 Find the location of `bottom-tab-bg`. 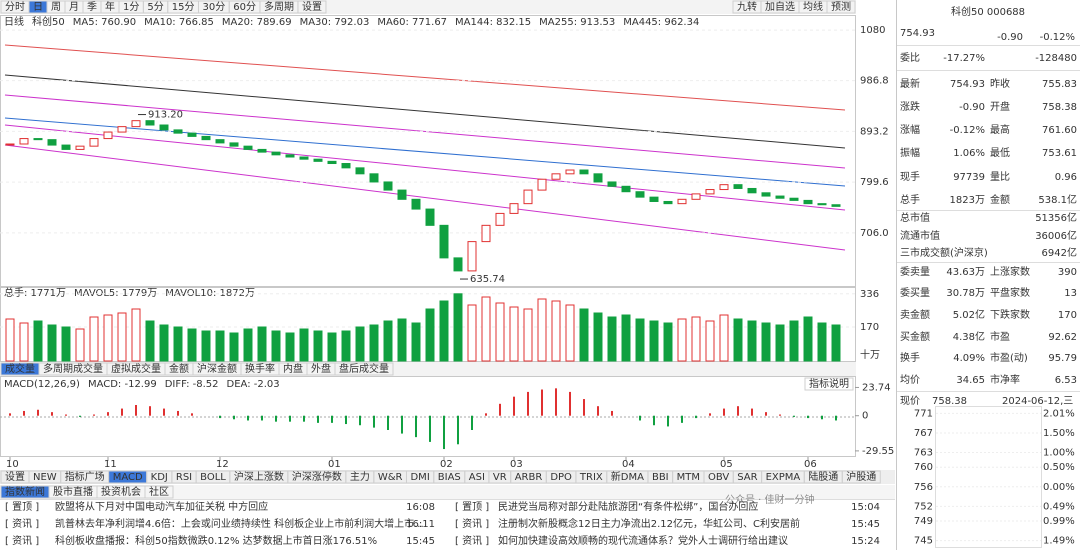

bottom-tab-bg is located at coordinates (861, 477).